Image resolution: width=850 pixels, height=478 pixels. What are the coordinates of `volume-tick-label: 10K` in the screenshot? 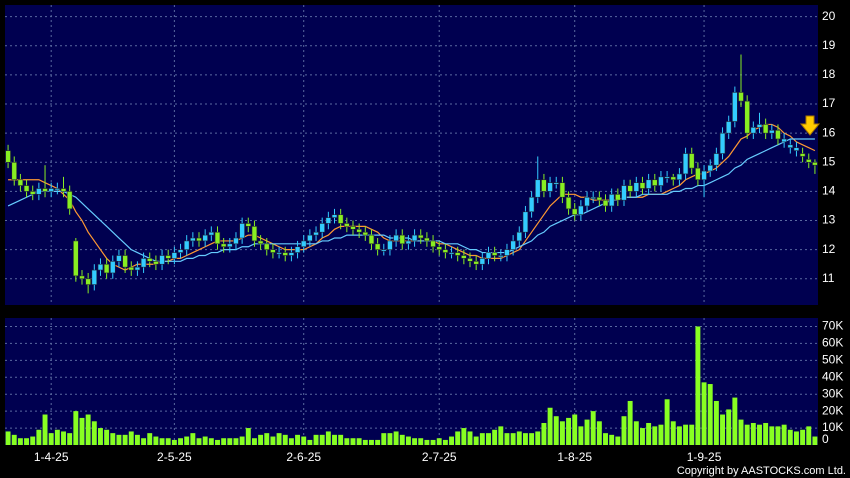 It's located at (832, 427).